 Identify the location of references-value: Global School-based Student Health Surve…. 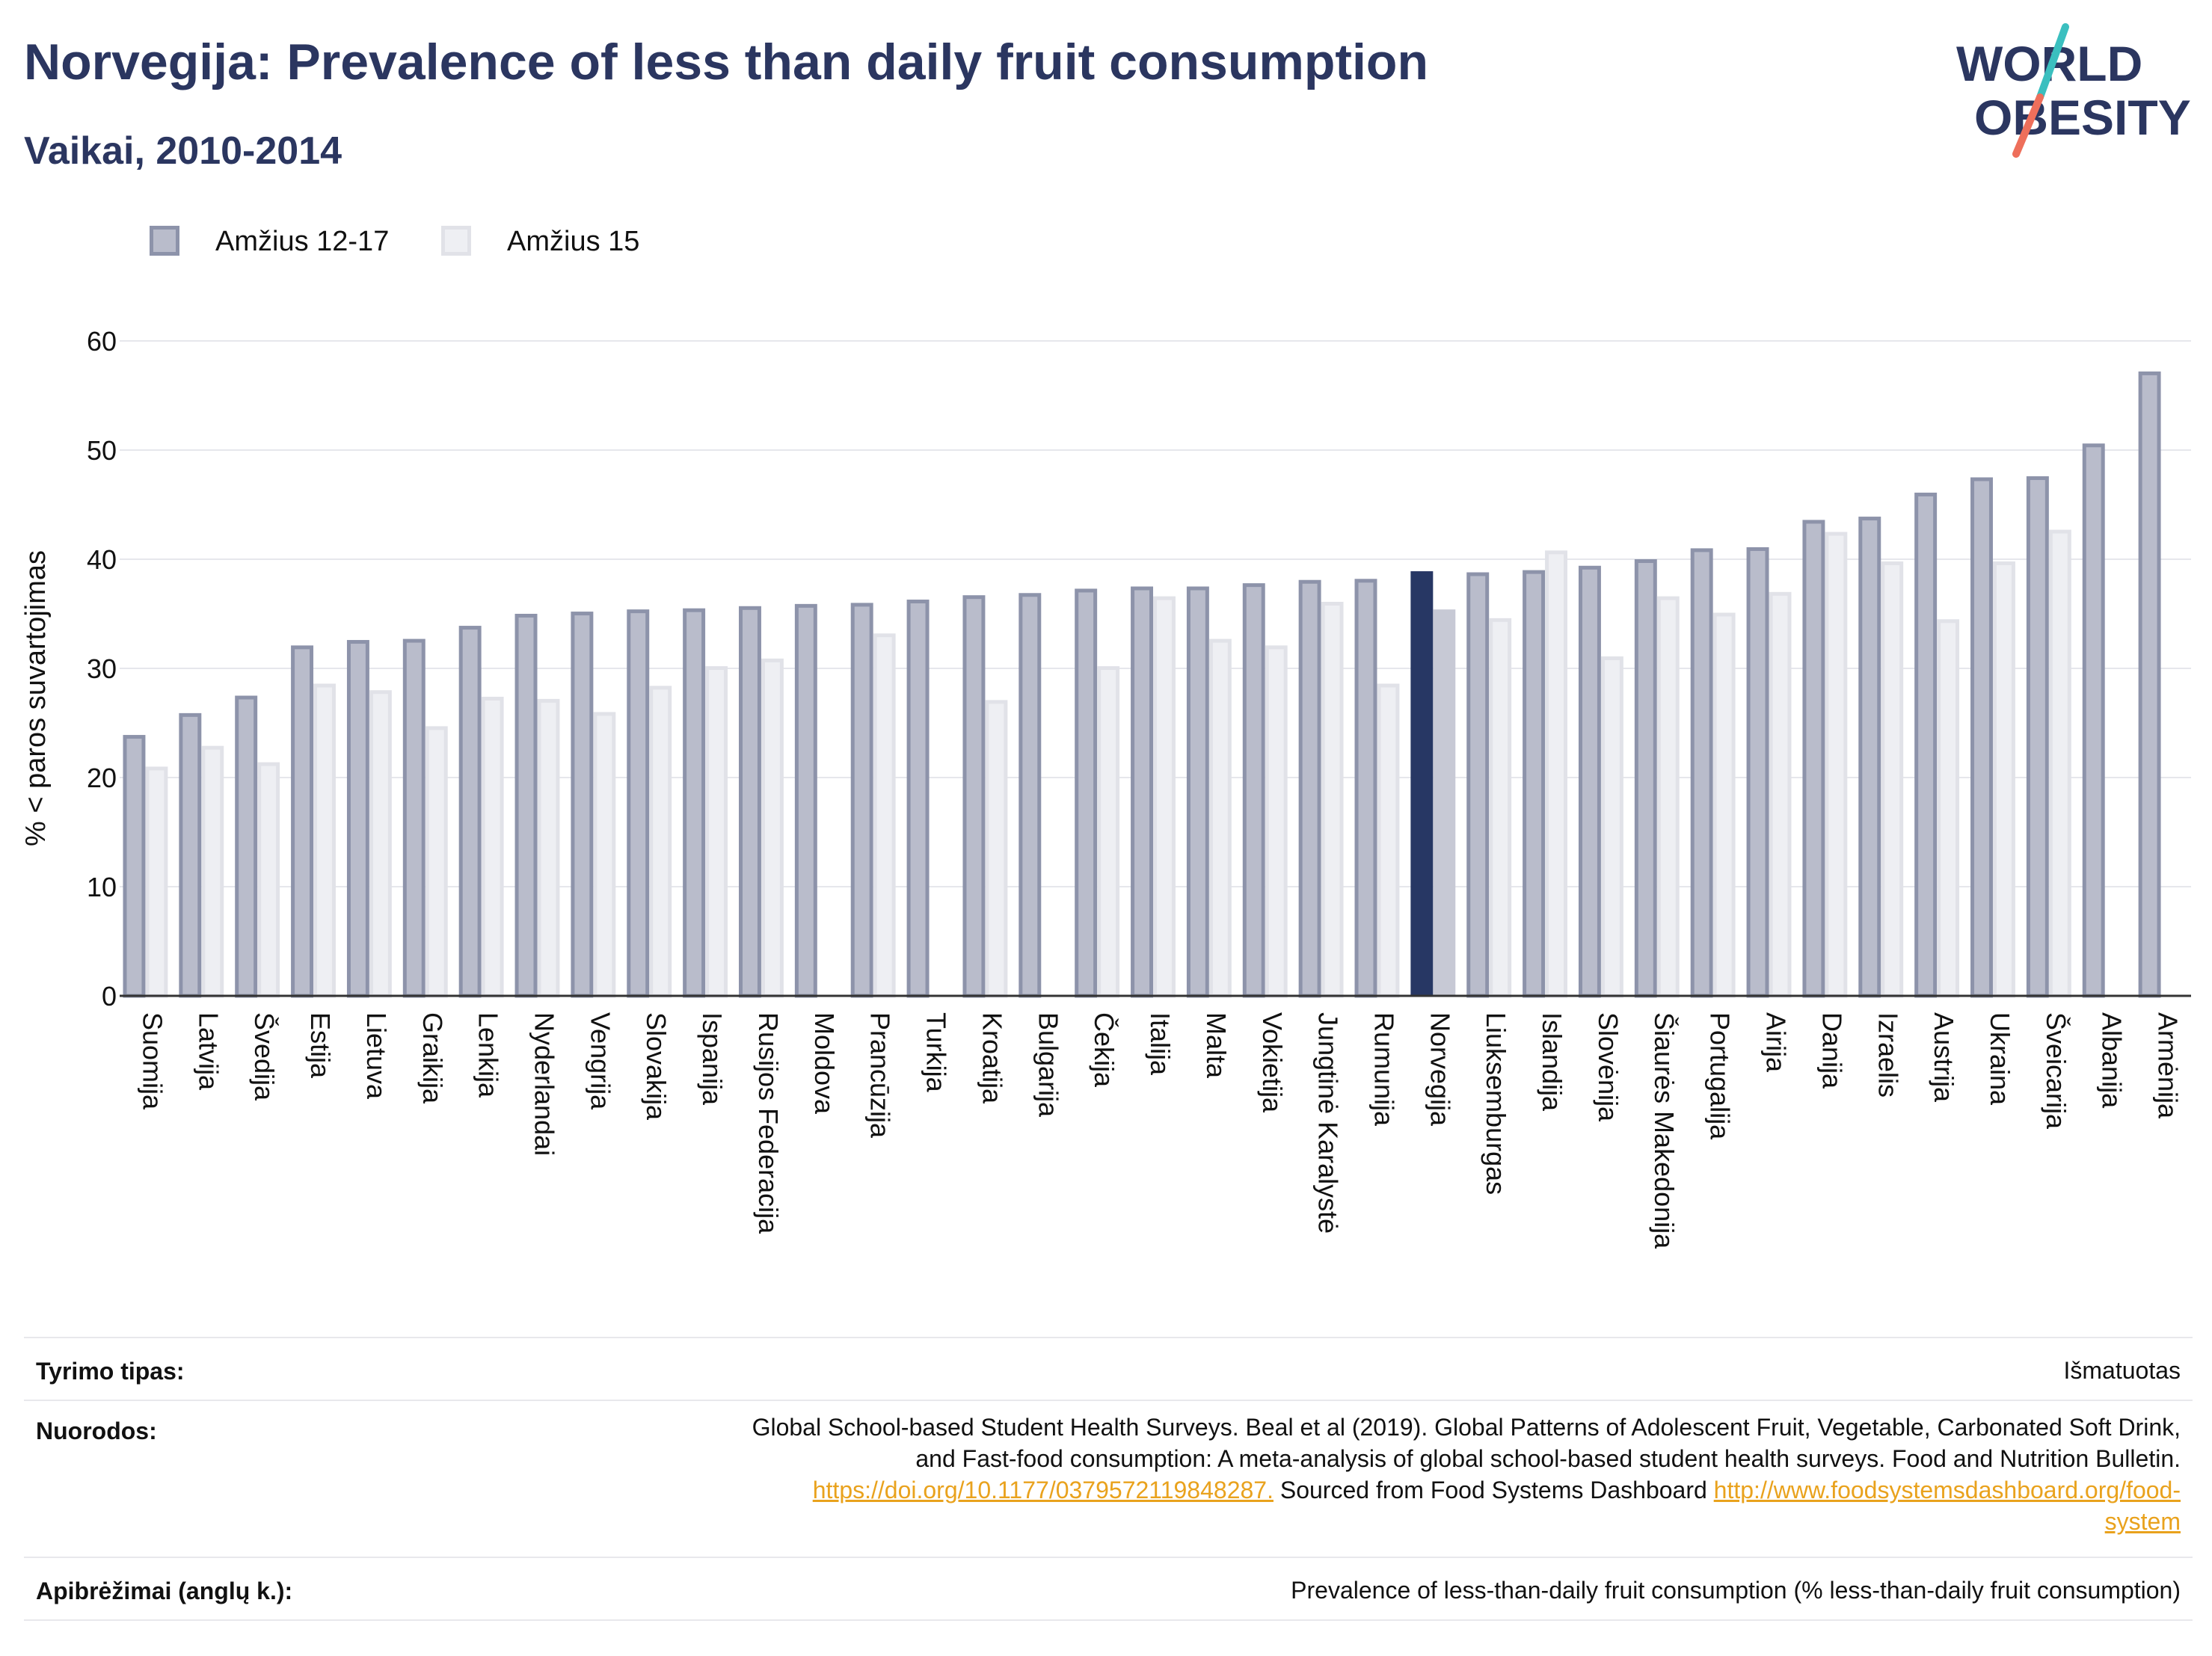
(1466, 1474).